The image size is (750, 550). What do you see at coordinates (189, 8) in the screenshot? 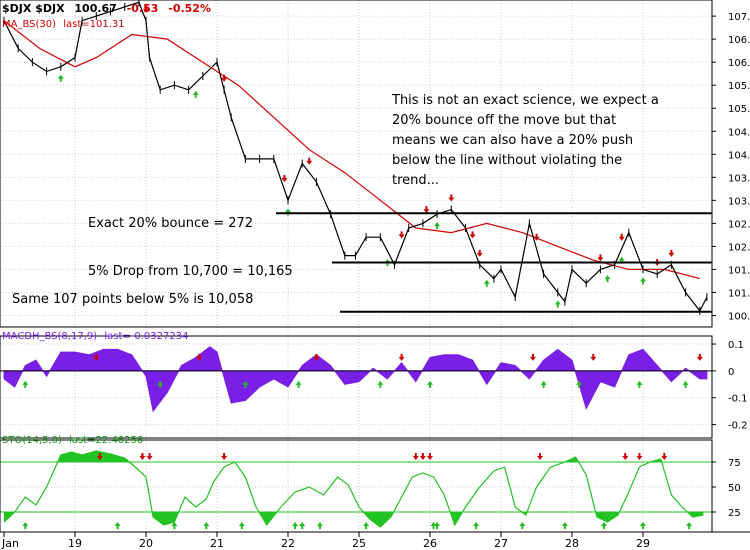
I see `price-change-pct: -0.52%` at bounding box center [189, 8].